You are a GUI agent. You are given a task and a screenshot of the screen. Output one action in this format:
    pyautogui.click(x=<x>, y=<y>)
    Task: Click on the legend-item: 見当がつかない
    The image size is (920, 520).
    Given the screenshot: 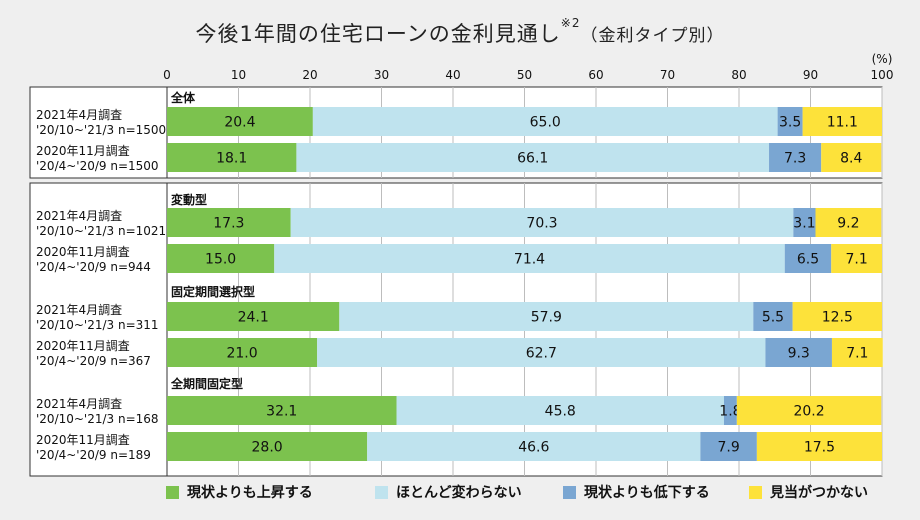 What is the action you would take?
    pyautogui.click(x=808, y=492)
    